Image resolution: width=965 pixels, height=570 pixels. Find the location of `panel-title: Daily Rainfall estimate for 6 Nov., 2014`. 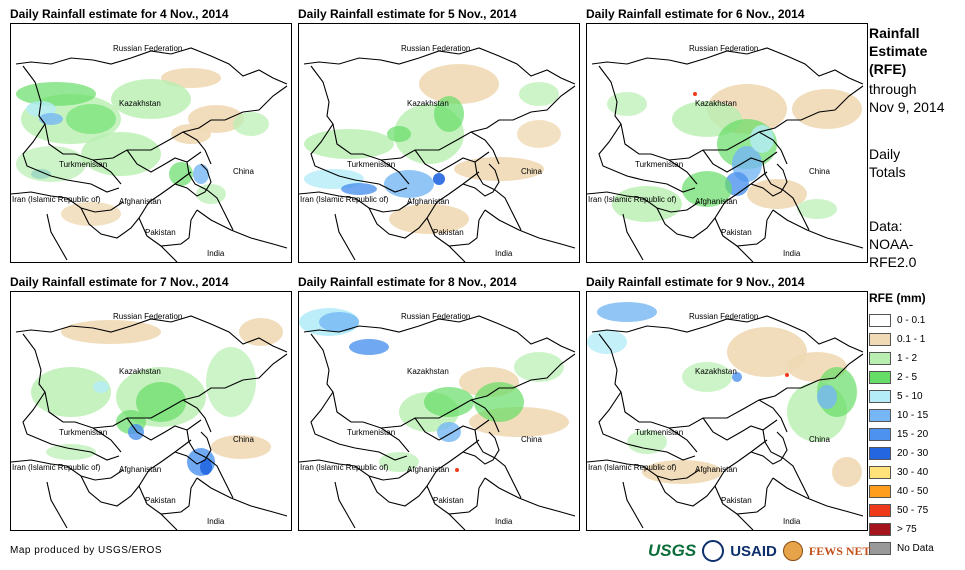

panel-title: Daily Rainfall estimate for 6 Nov., 2014 is located at coordinates (695, 14).